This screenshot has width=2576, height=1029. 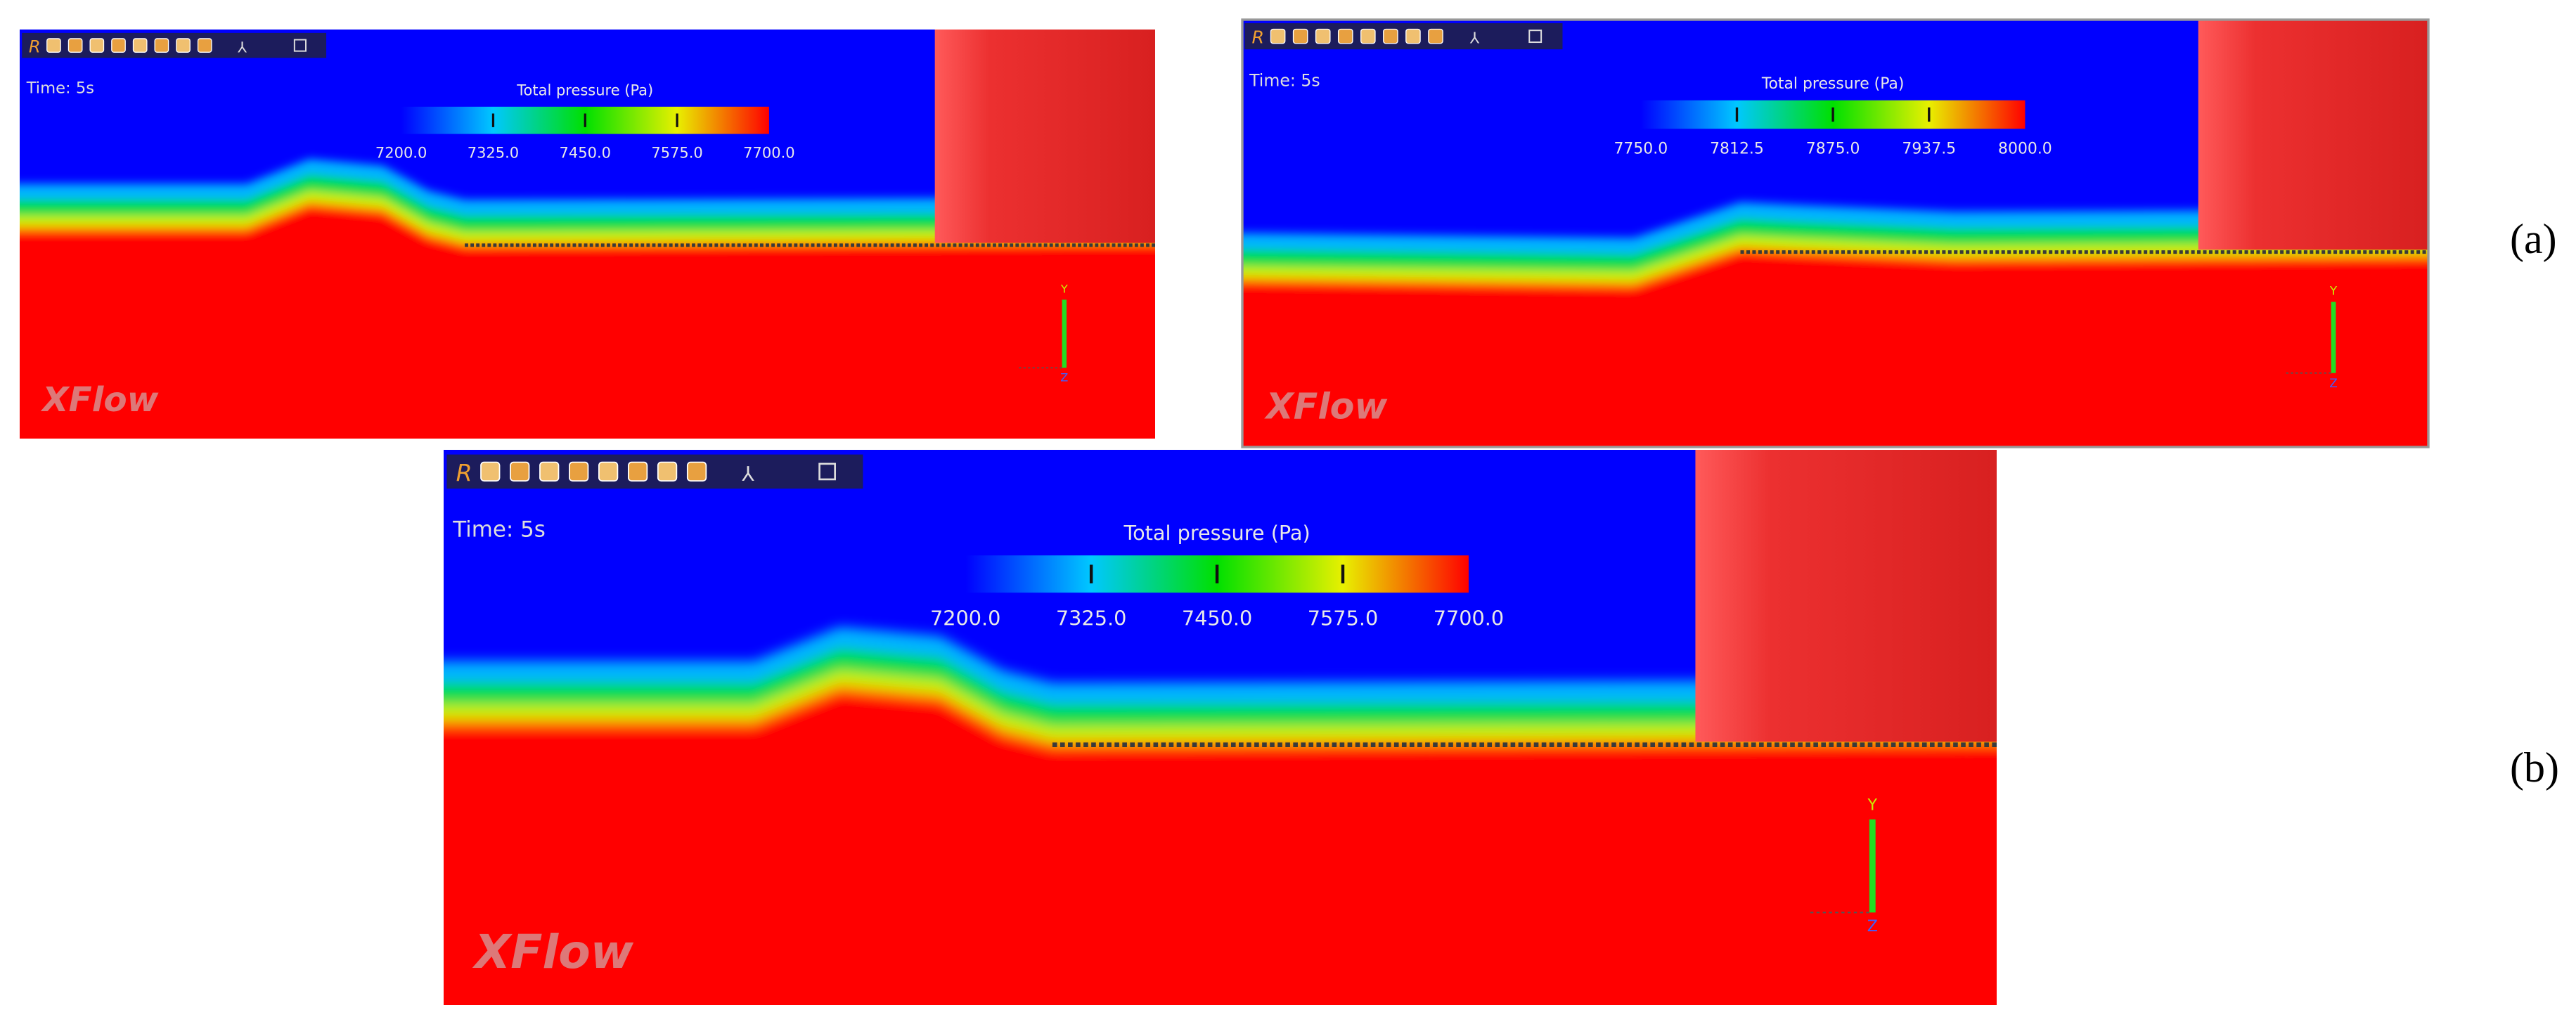 What do you see at coordinates (2533, 239) in the screenshot?
I see `panel-label: (a)` at bounding box center [2533, 239].